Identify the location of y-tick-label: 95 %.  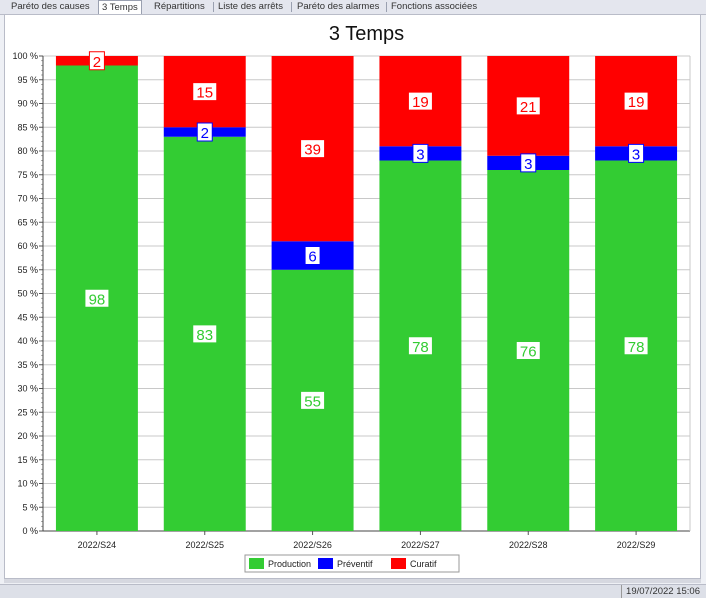
(27, 80).